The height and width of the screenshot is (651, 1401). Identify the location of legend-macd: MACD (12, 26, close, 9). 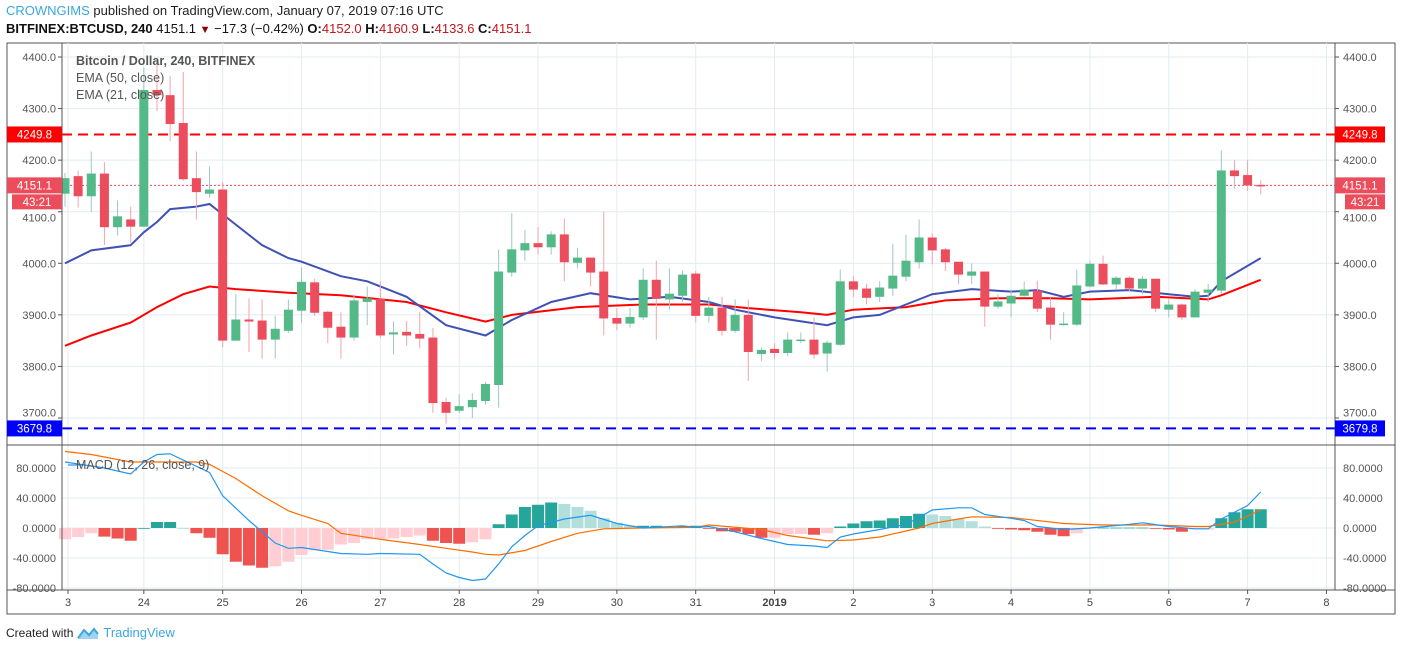
(142, 465).